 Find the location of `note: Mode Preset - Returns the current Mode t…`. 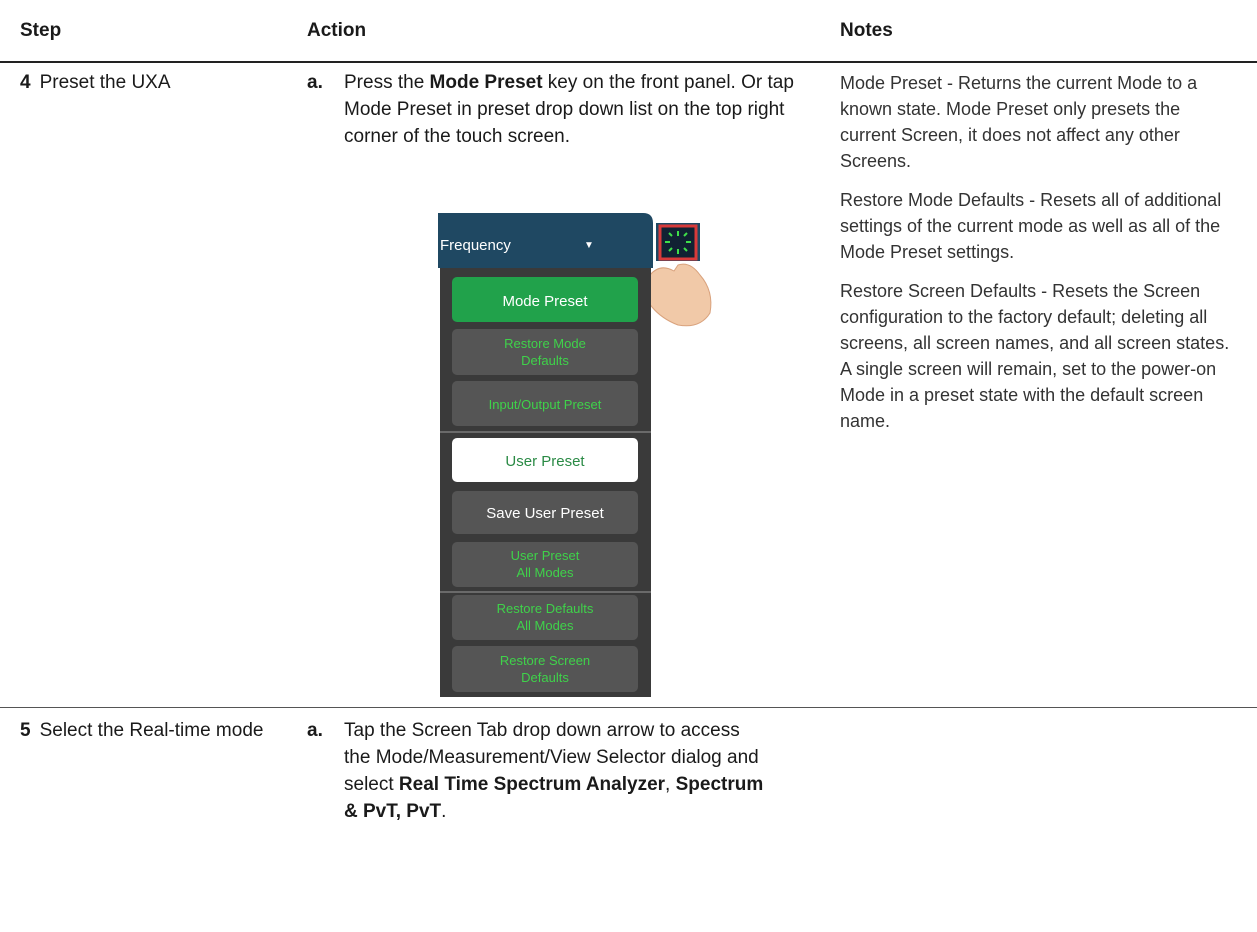

note: Mode Preset - Returns the current Mode t… is located at coordinates (1019, 122).